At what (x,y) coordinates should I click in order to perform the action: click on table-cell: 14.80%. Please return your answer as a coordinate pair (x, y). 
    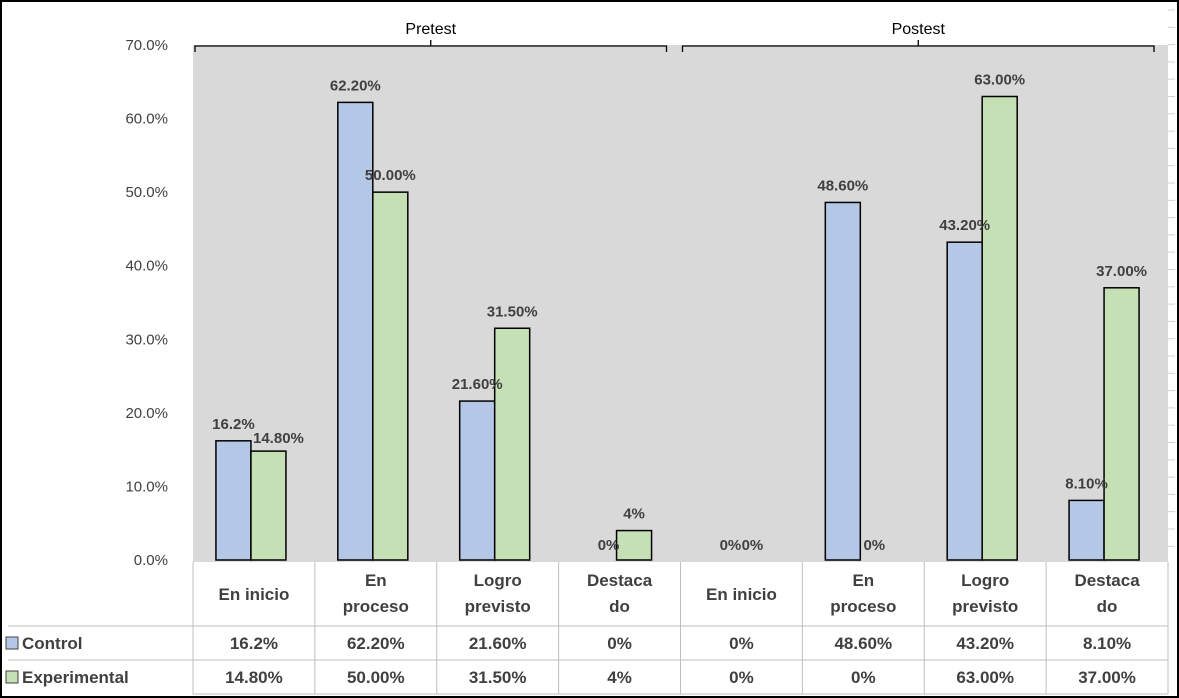
    Looking at the image, I should click on (254, 677).